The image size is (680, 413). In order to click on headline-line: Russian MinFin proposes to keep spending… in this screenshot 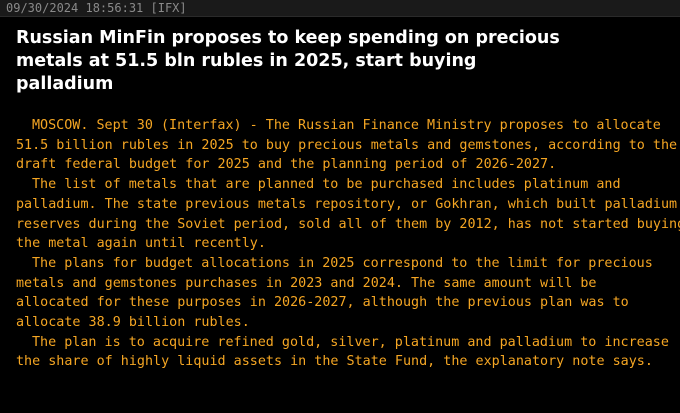, I will do `click(288, 38)`.